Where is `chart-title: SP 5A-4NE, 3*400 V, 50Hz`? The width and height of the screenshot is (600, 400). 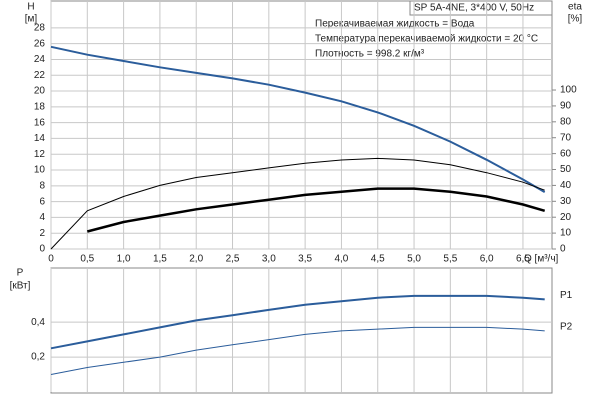 chart-title: SP 5A-4NE, 3*400 V, 50Hz is located at coordinates (474, 8).